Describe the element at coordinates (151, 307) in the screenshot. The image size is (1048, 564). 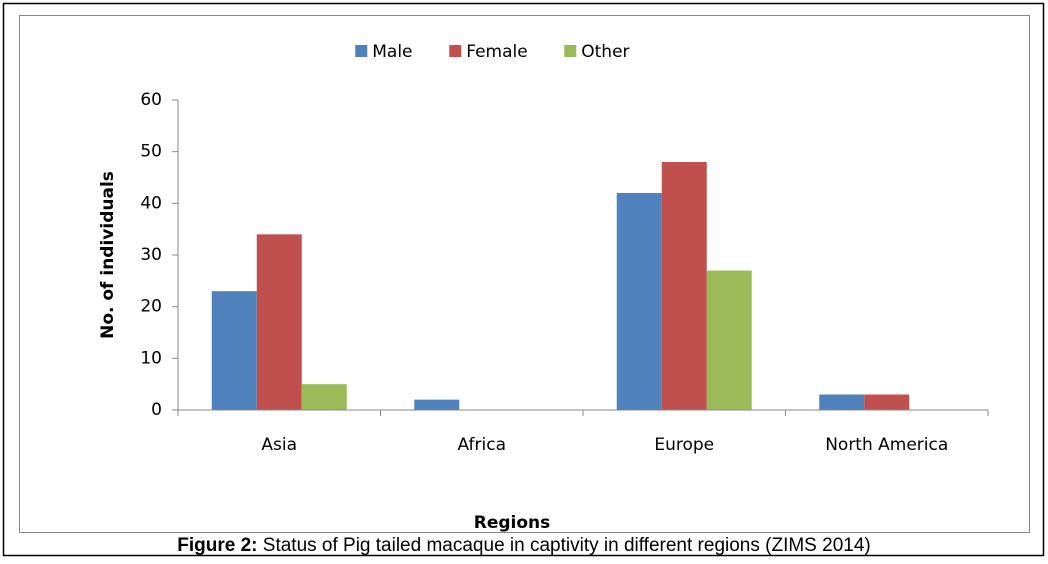
I see `y-tick-label: 20` at that location.